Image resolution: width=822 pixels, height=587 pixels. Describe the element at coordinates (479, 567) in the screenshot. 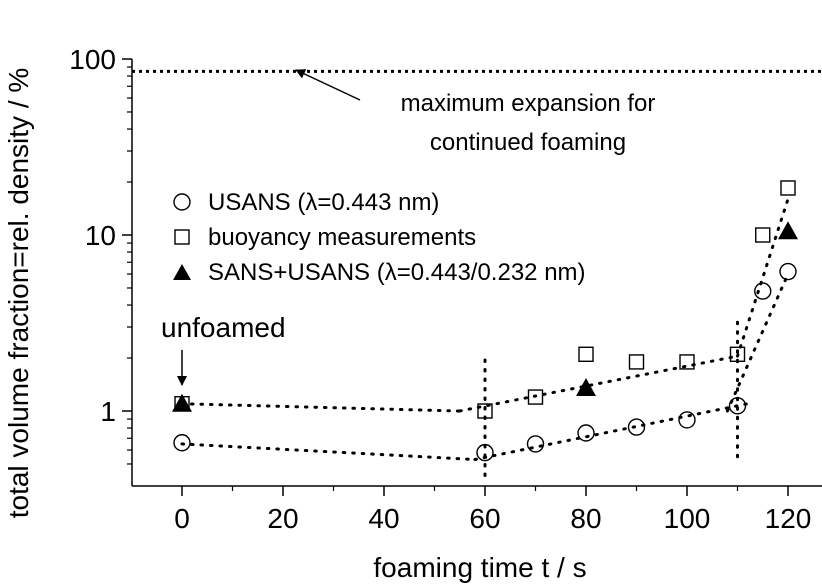

I see `x-axis-title: foaming time t / s` at that location.